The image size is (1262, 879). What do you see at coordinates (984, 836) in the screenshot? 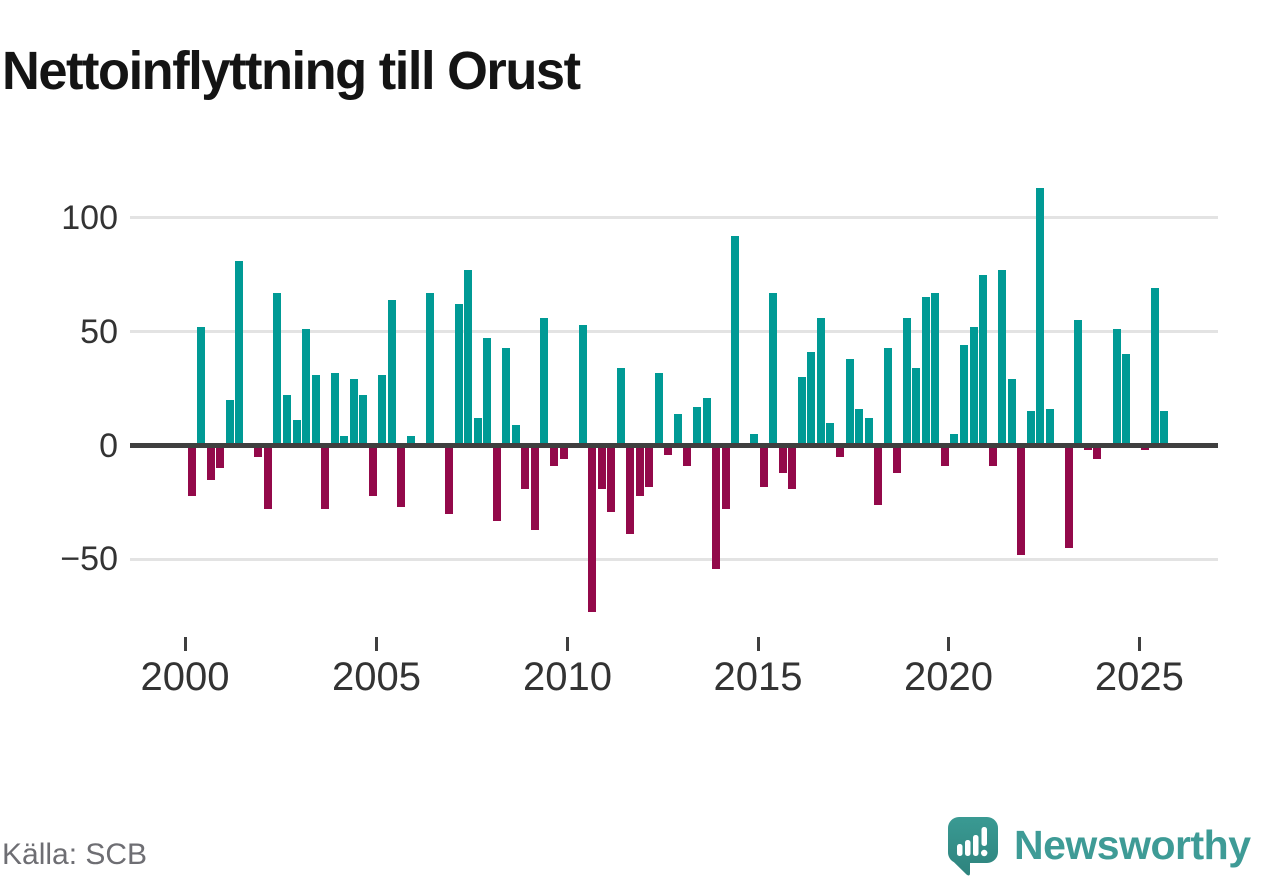
I see `exclamation-bar` at bounding box center [984, 836].